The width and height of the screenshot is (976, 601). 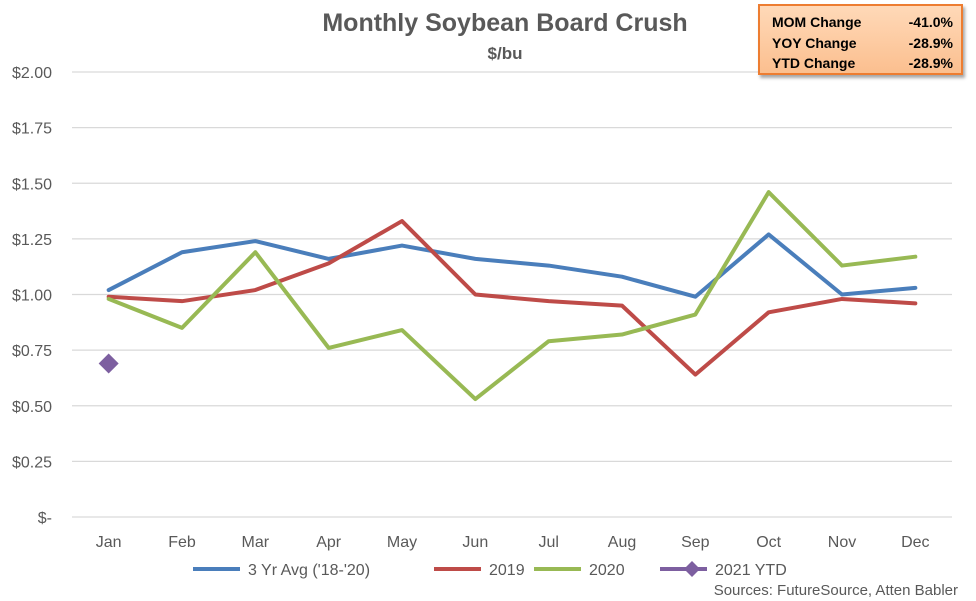 What do you see at coordinates (695, 542) in the screenshot?
I see `x-tick-label: Sep` at bounding box center [695, 542].